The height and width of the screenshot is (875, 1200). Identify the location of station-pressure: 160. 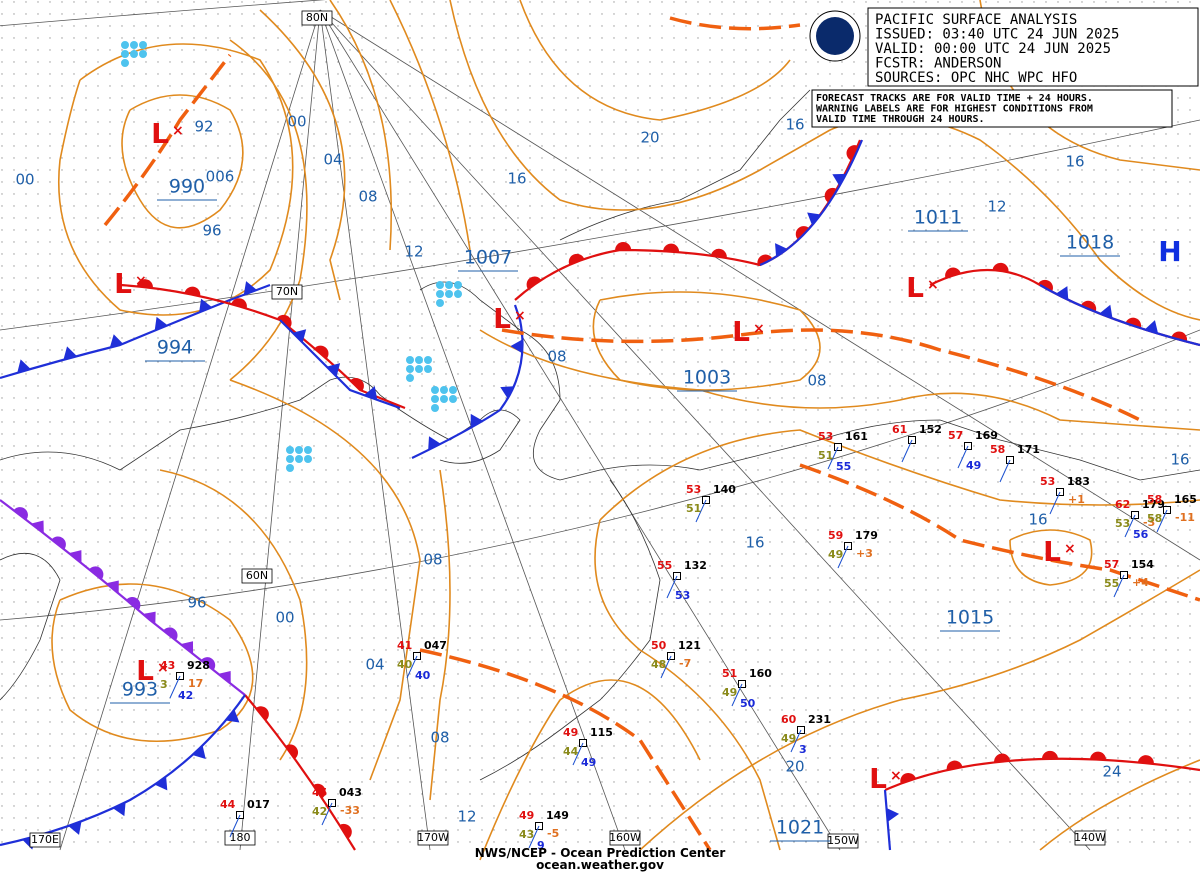
(760, 673).